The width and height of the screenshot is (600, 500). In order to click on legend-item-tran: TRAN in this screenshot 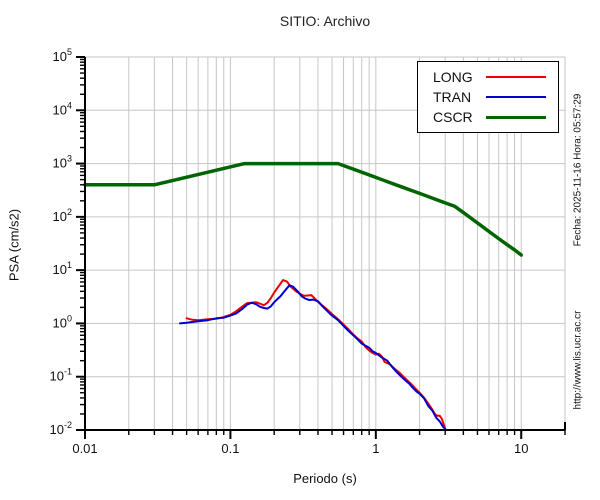, I will do `click(488, 97)`.